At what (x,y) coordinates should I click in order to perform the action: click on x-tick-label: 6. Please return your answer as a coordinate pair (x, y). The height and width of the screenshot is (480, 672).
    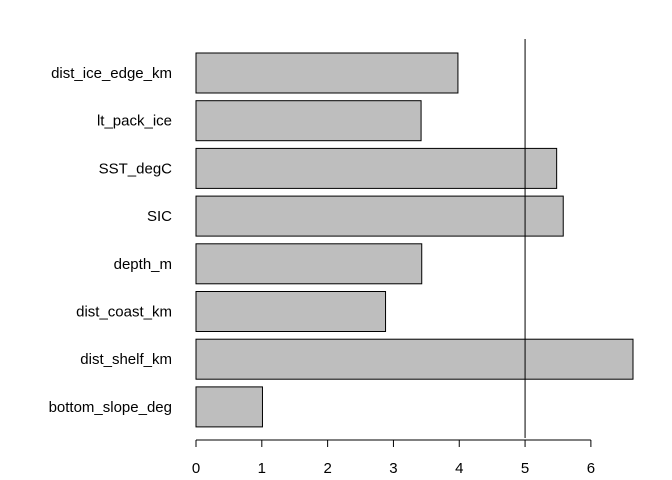
    Looking at the image, I should click on (591, 468).